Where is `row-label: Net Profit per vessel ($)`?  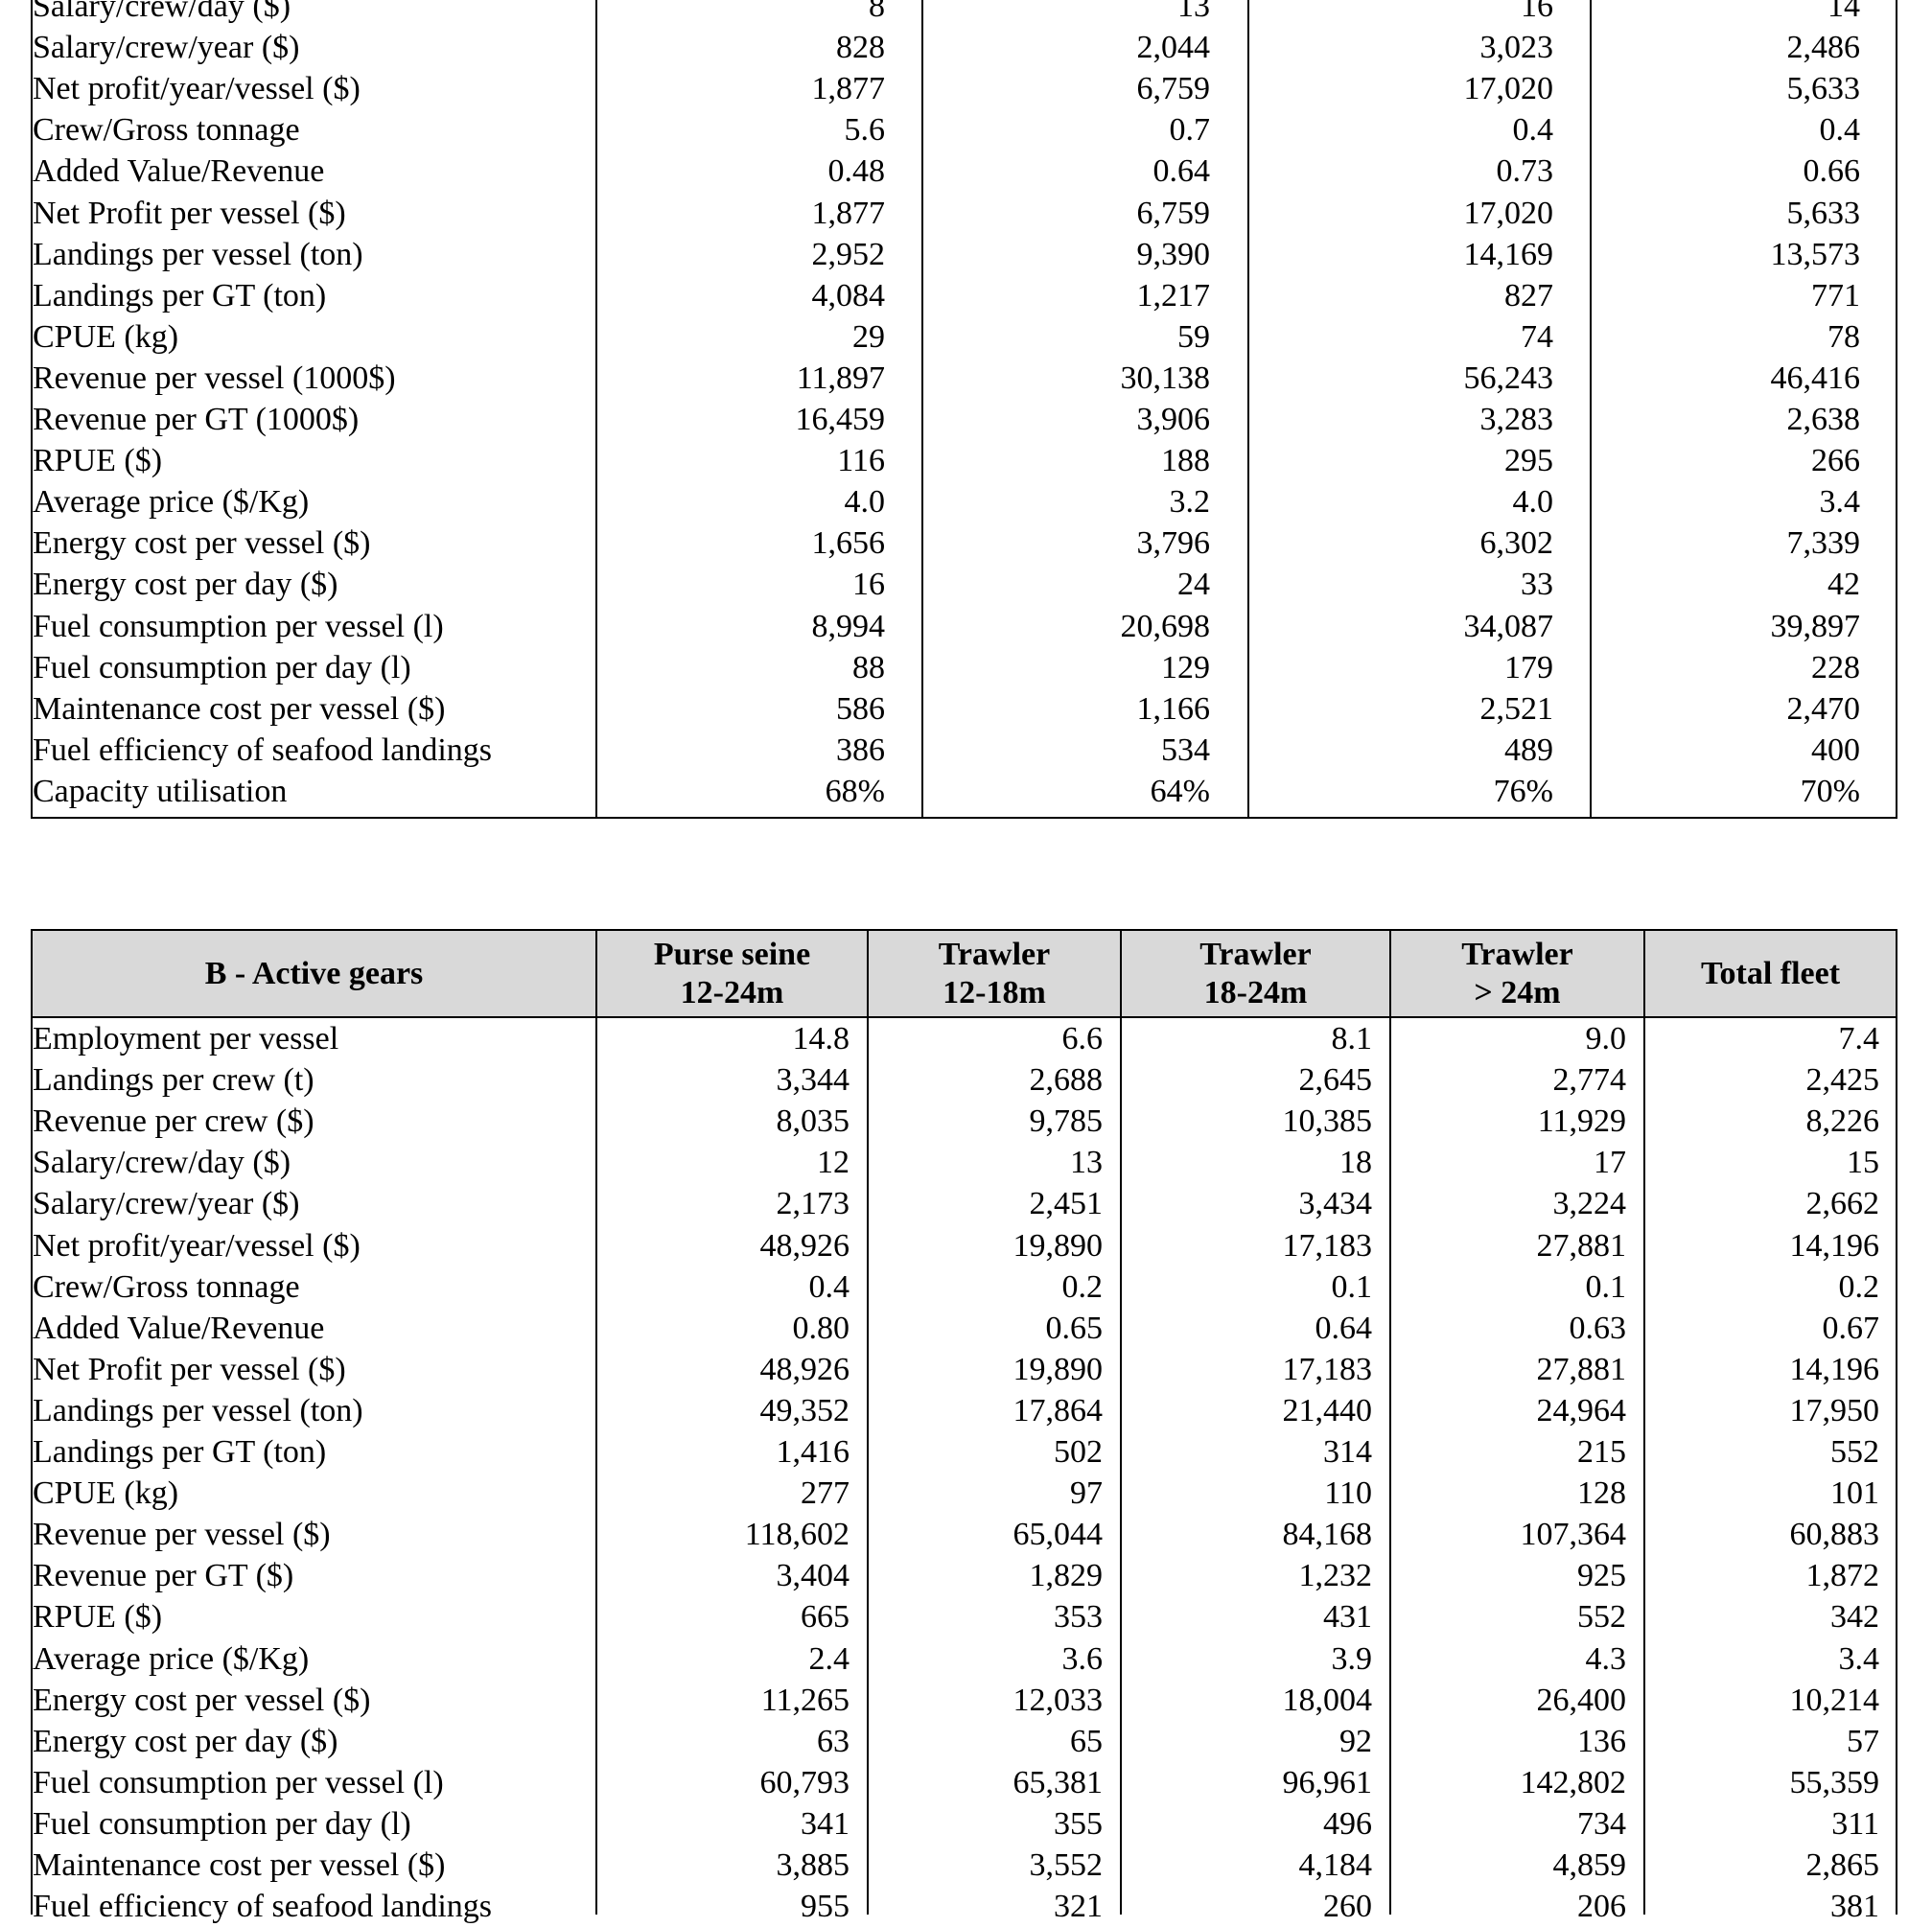 row-label: Net Profit per vessel ($) is located at coordinates (189, 1369).